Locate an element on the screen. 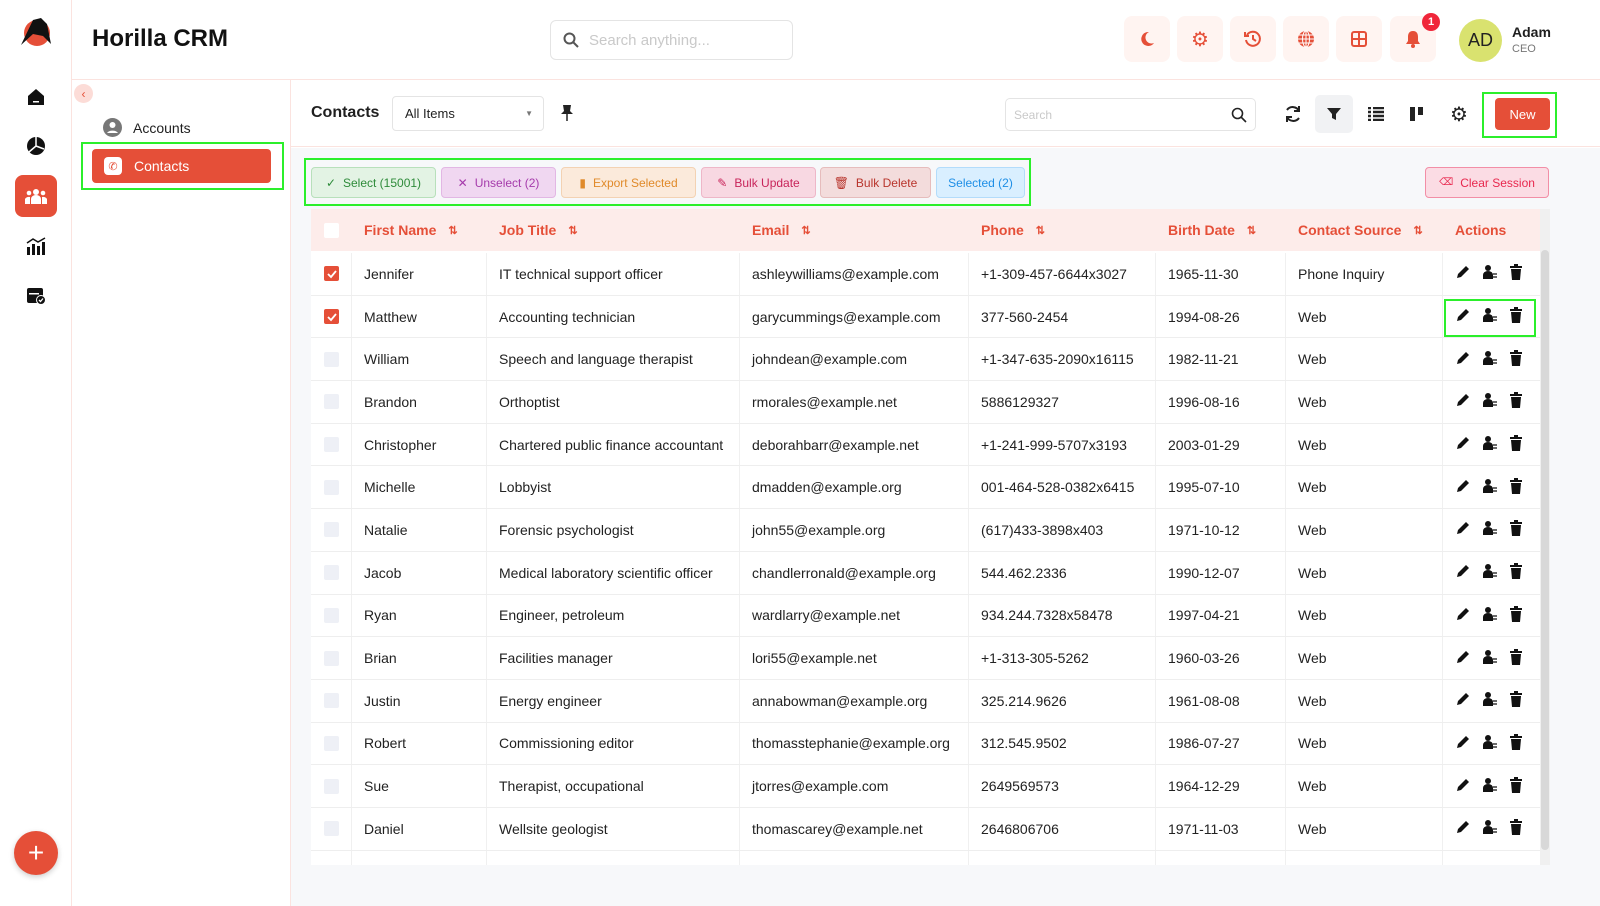 This screenshot has height=906, width=1600. cell-first-name: Sue is located at coordinates (419, 786).